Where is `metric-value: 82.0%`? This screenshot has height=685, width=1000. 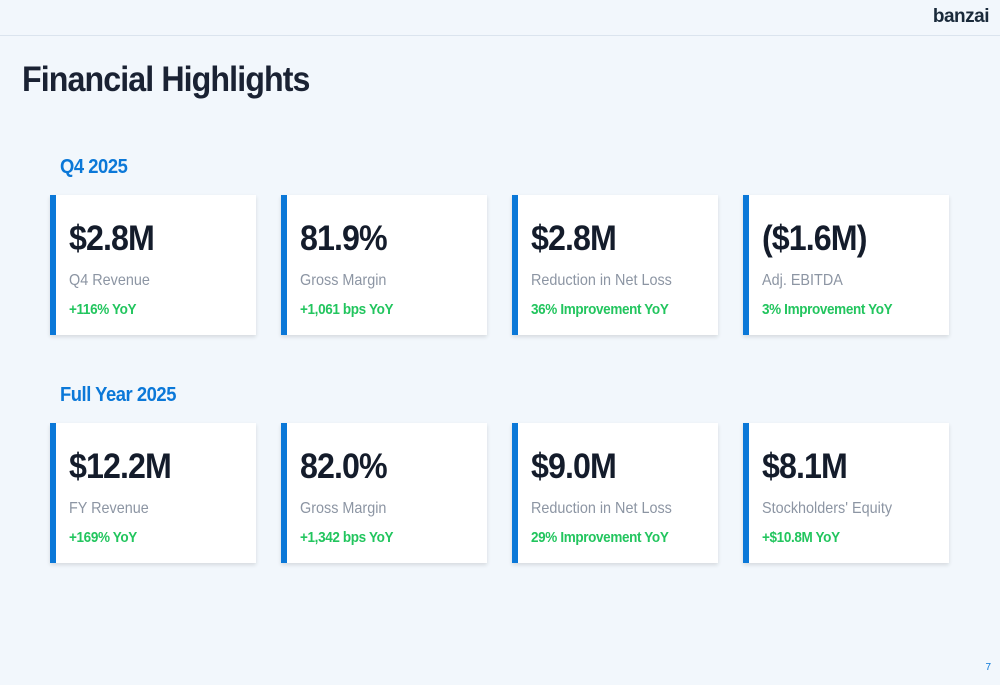
metric-value: 82.0% is located at coordinates (344, 466).